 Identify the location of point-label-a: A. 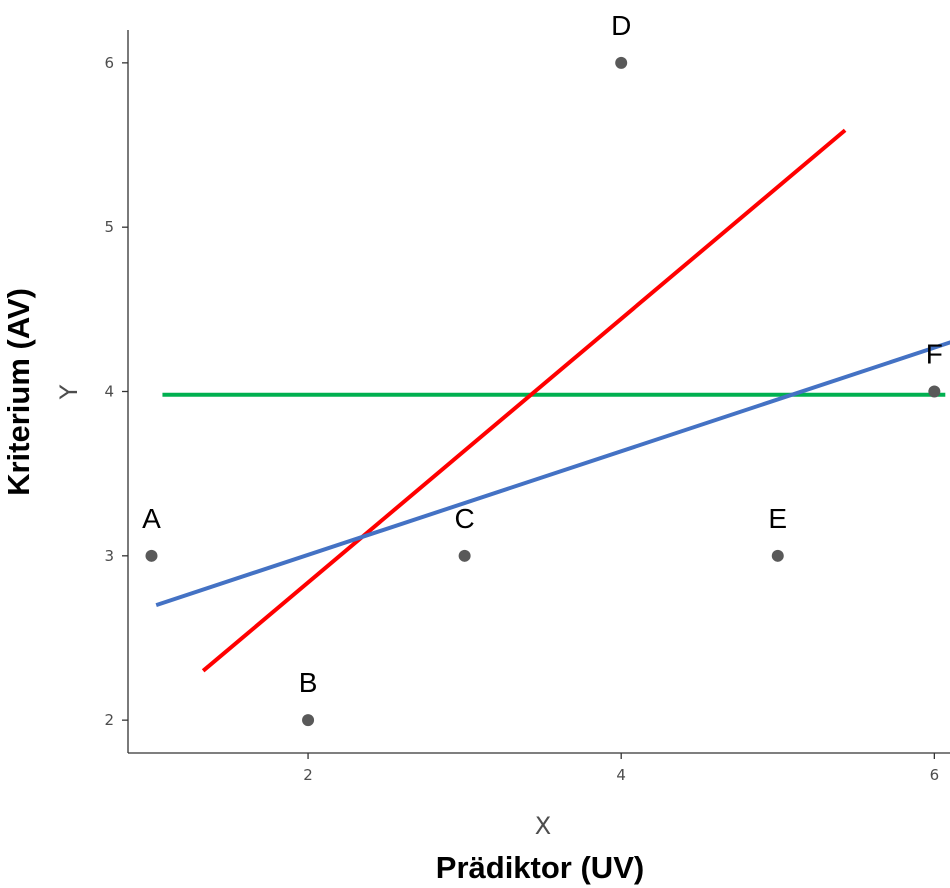
(151, 518).